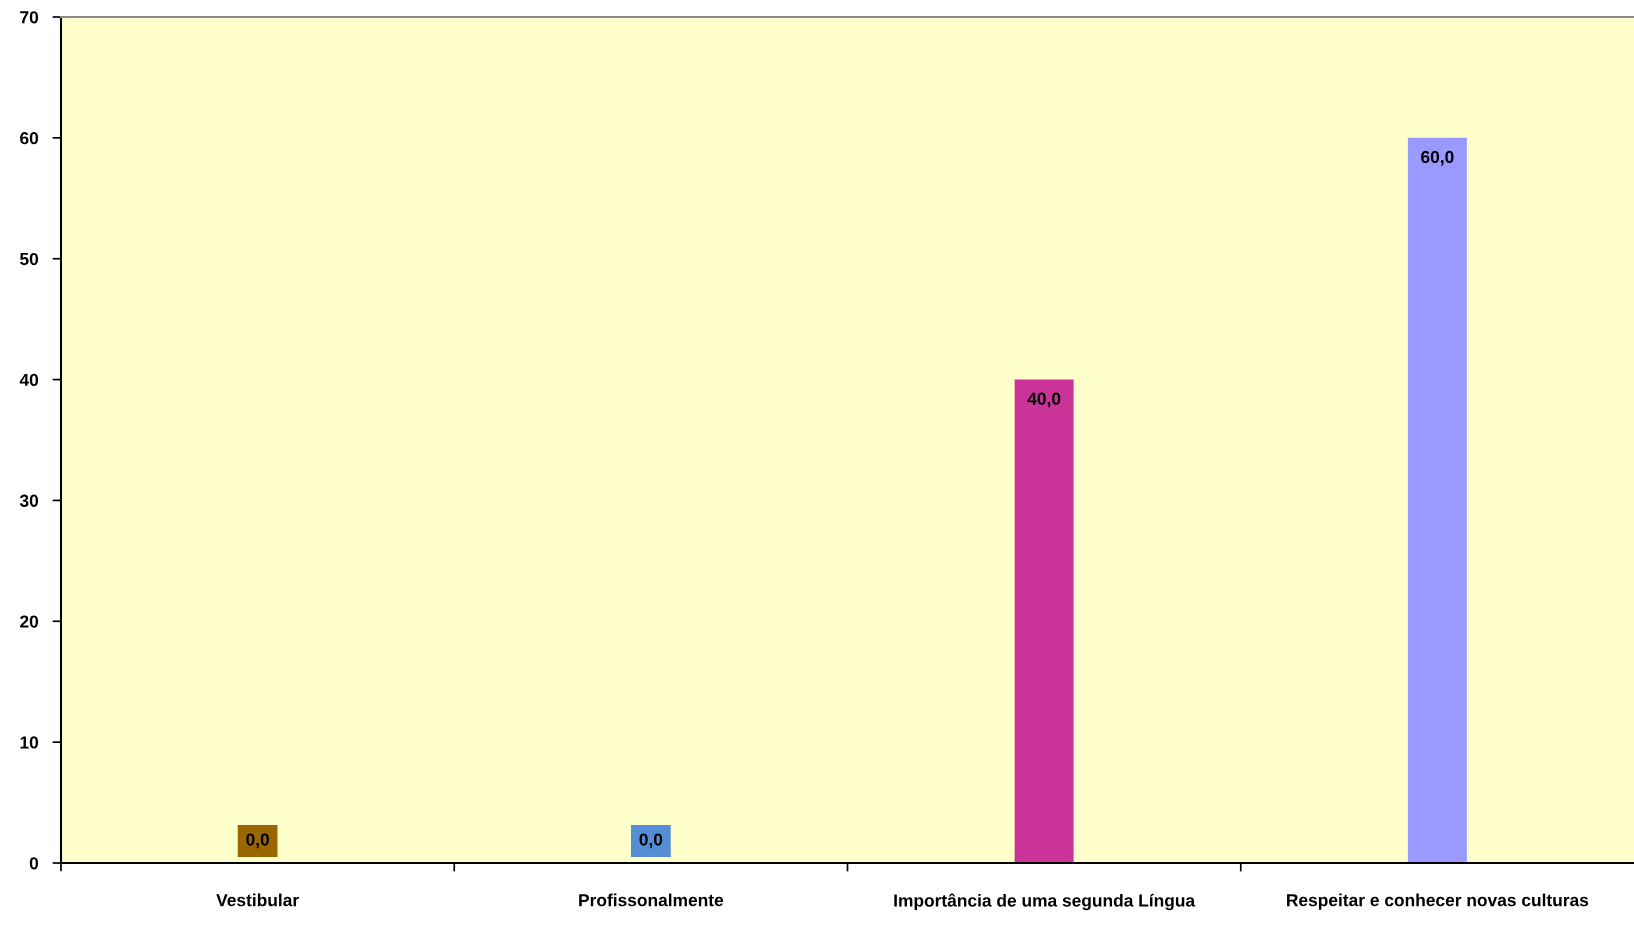 The width and height of the screenshot is (1634, 926). I want to click on y-tick-label: 0, so click(34, 863).